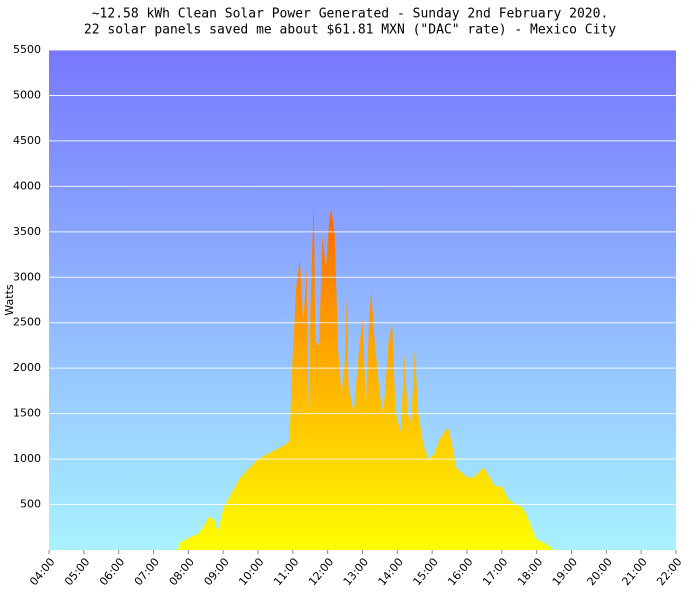 The height and width of the screenshot is (604, 700). I want to click on x-tick-label: 17:00, so click(495, 572).